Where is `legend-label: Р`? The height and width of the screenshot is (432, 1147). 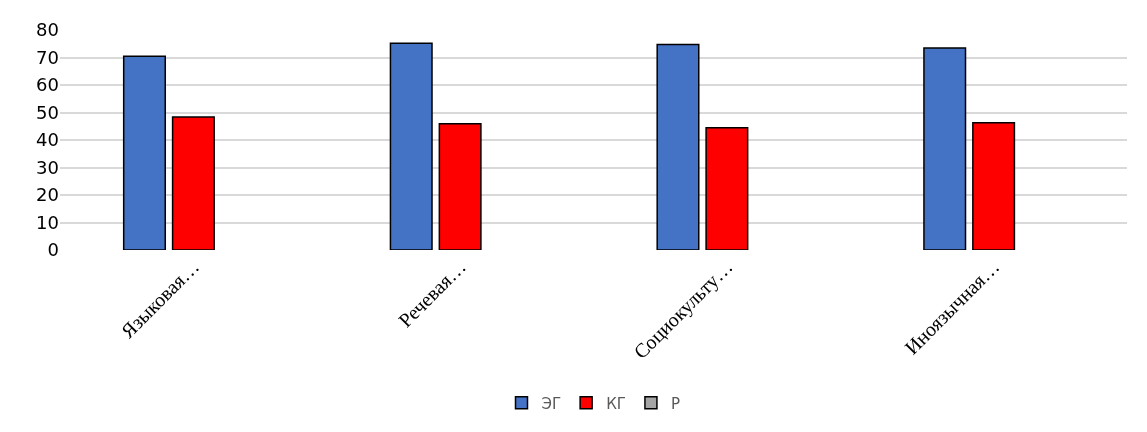 legend-label: Р is located at coordinates (675, 403).